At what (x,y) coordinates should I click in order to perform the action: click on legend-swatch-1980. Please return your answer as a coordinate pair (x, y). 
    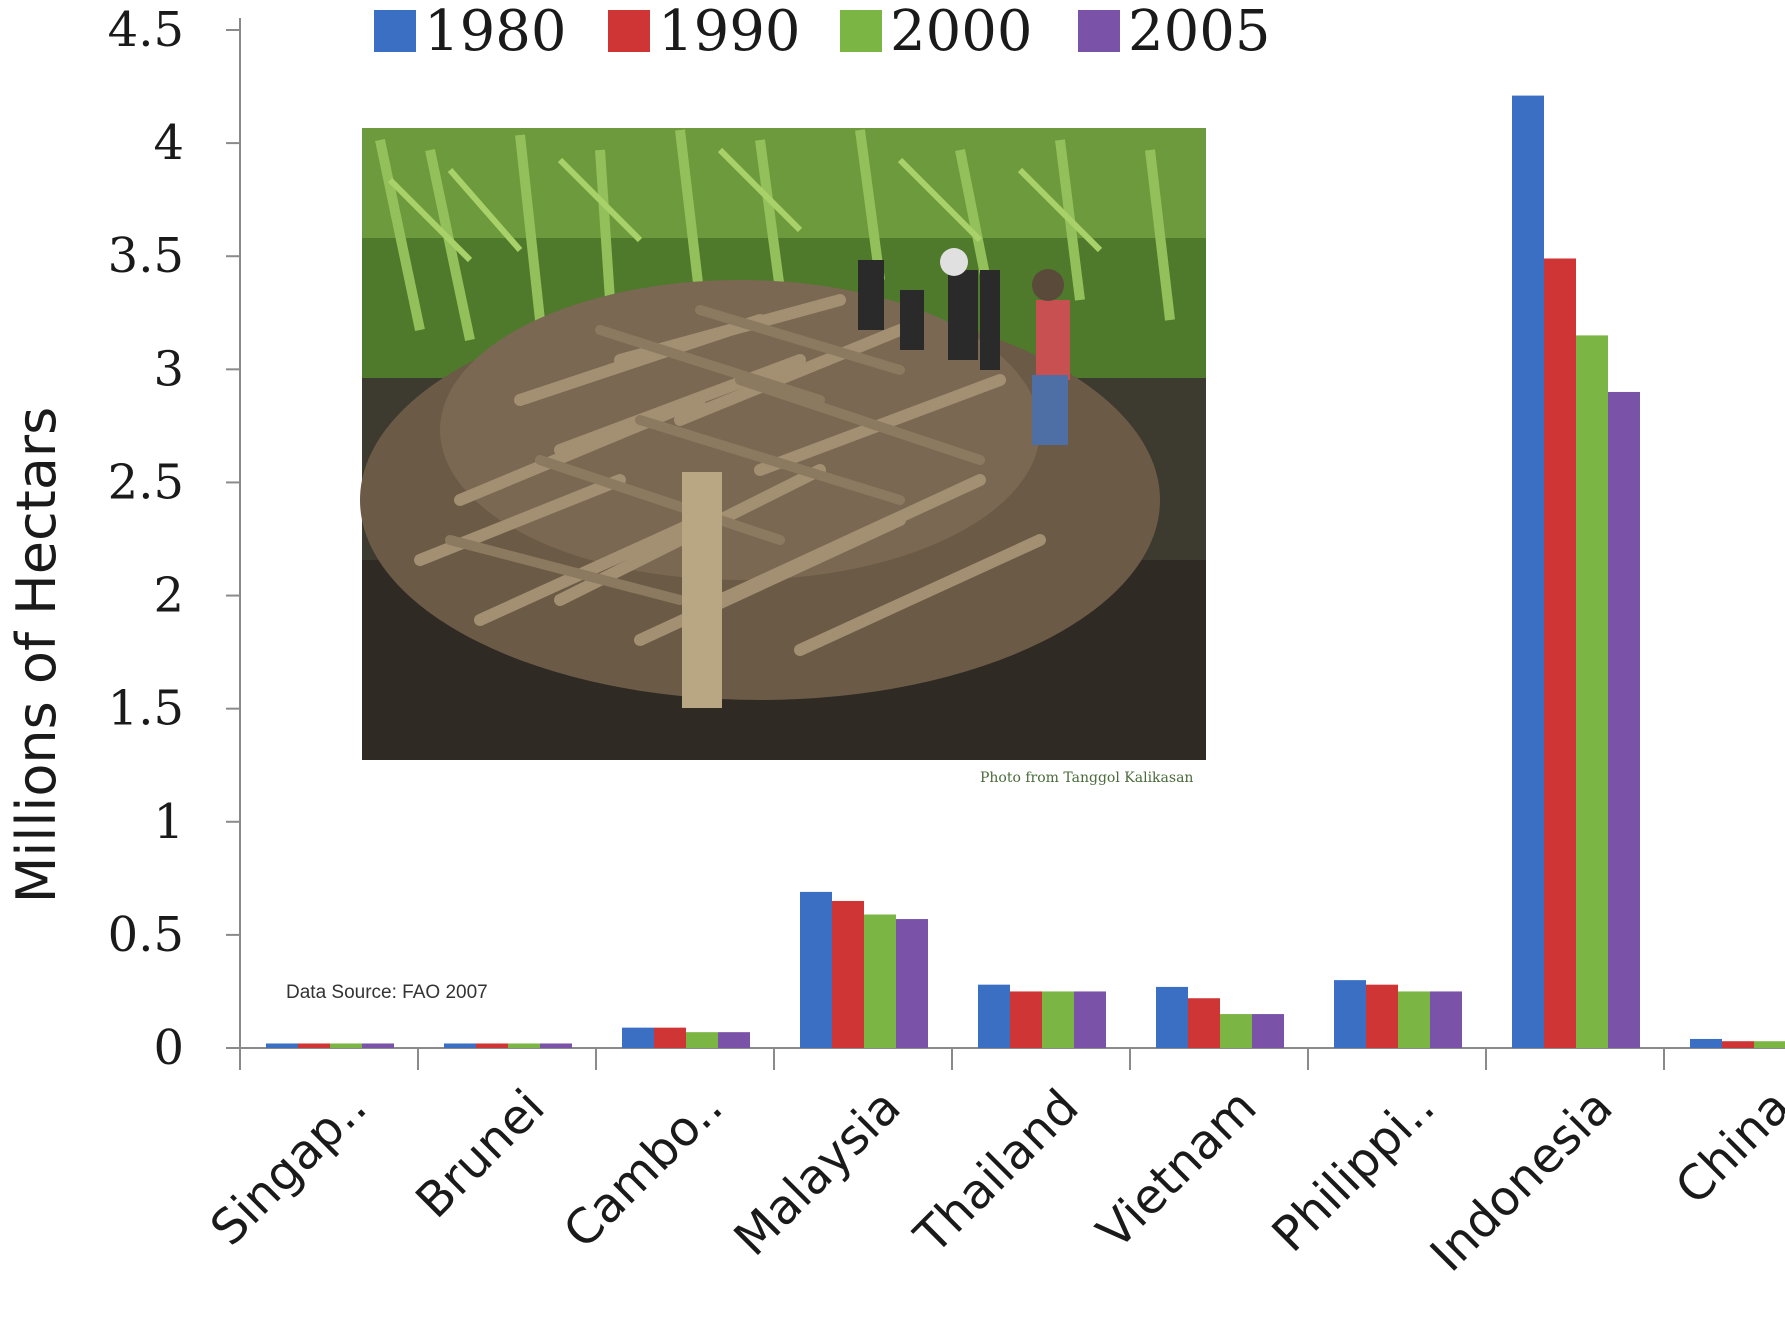
    Looking at the image, I should click on (395, 31).